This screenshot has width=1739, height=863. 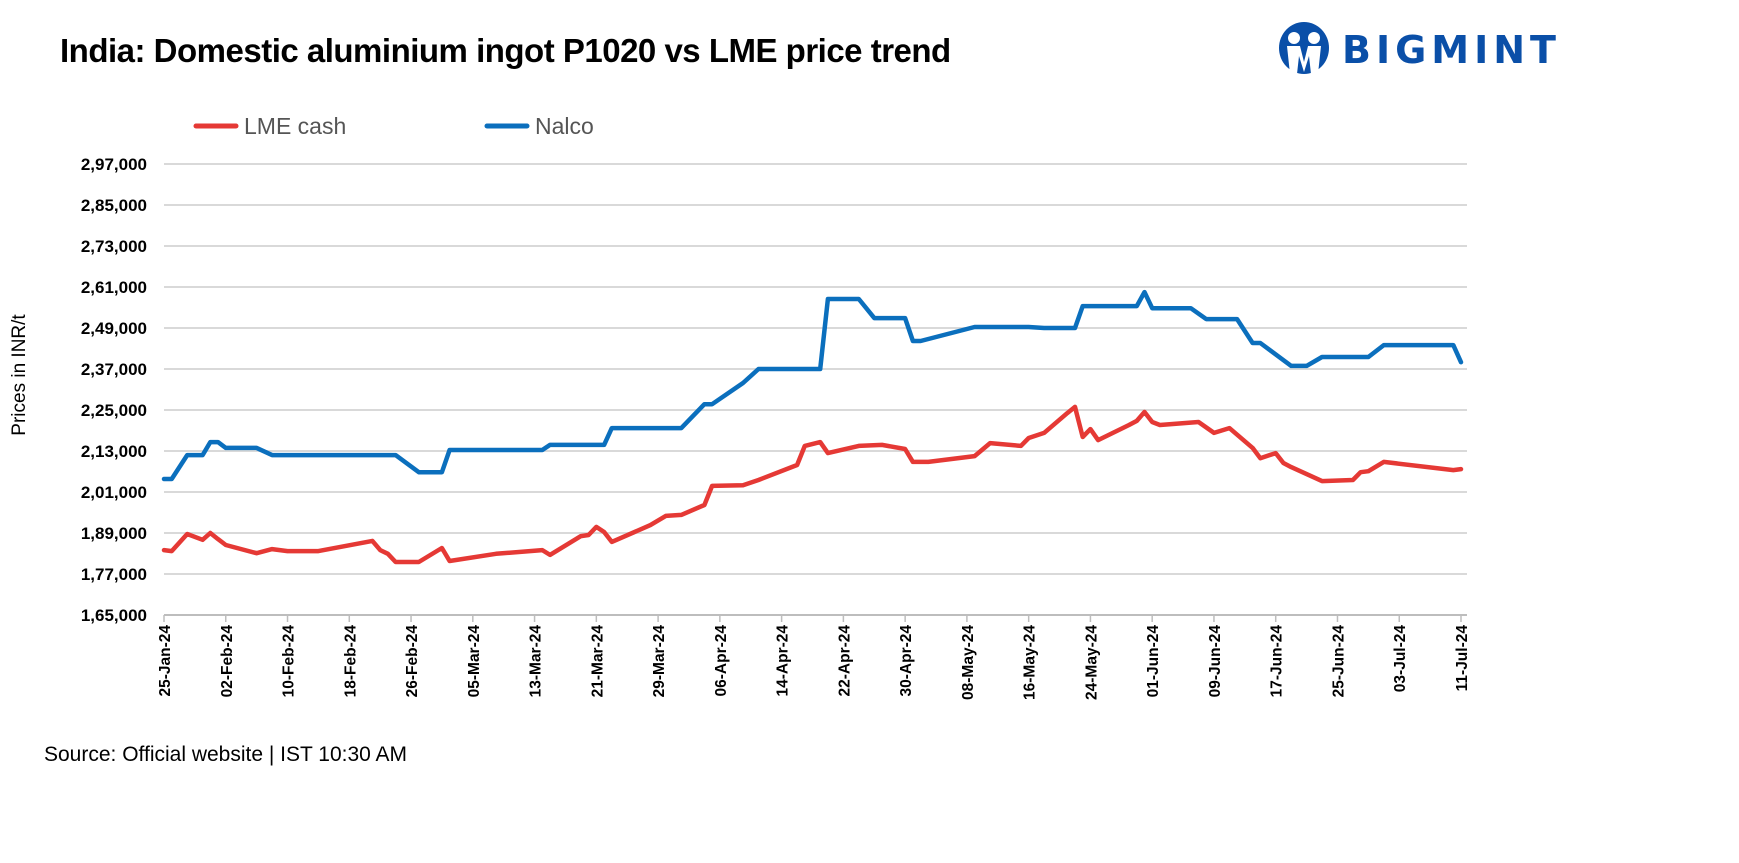 I want to click on y-axis-label: Prices in INR/t, so click(x=19, y=375).